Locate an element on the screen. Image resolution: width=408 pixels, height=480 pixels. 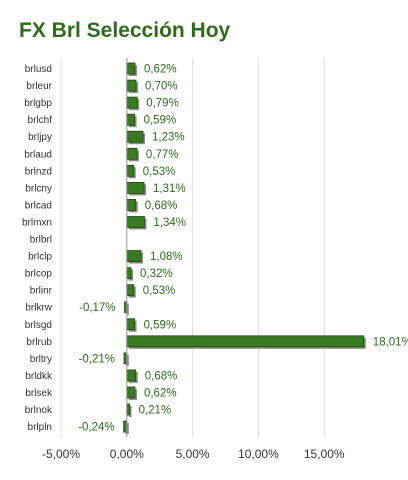
category-label: brlnzd is located at coordinates (38, 171).